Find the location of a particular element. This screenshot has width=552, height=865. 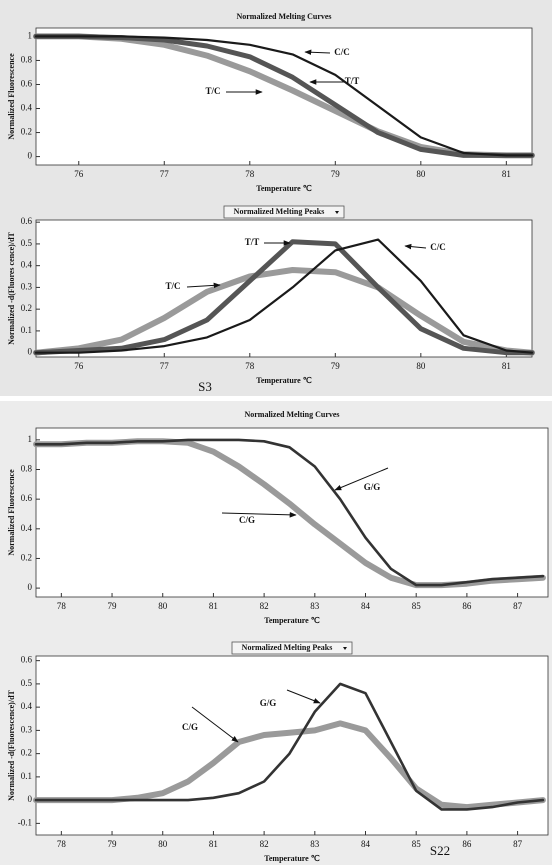

y-axis-label: Normalized -d(Fluorescence)/dT is located at coordinates (11, 744).